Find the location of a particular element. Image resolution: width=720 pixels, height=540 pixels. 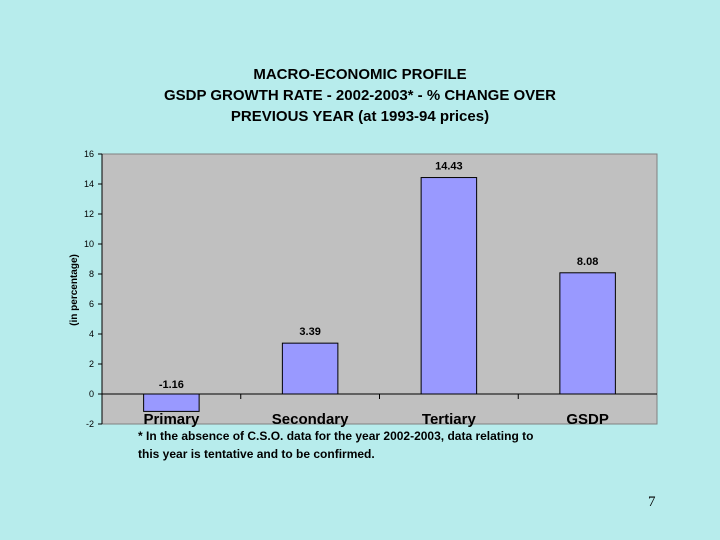

y-tick-label: 14 is located at coordinates (89, 184).